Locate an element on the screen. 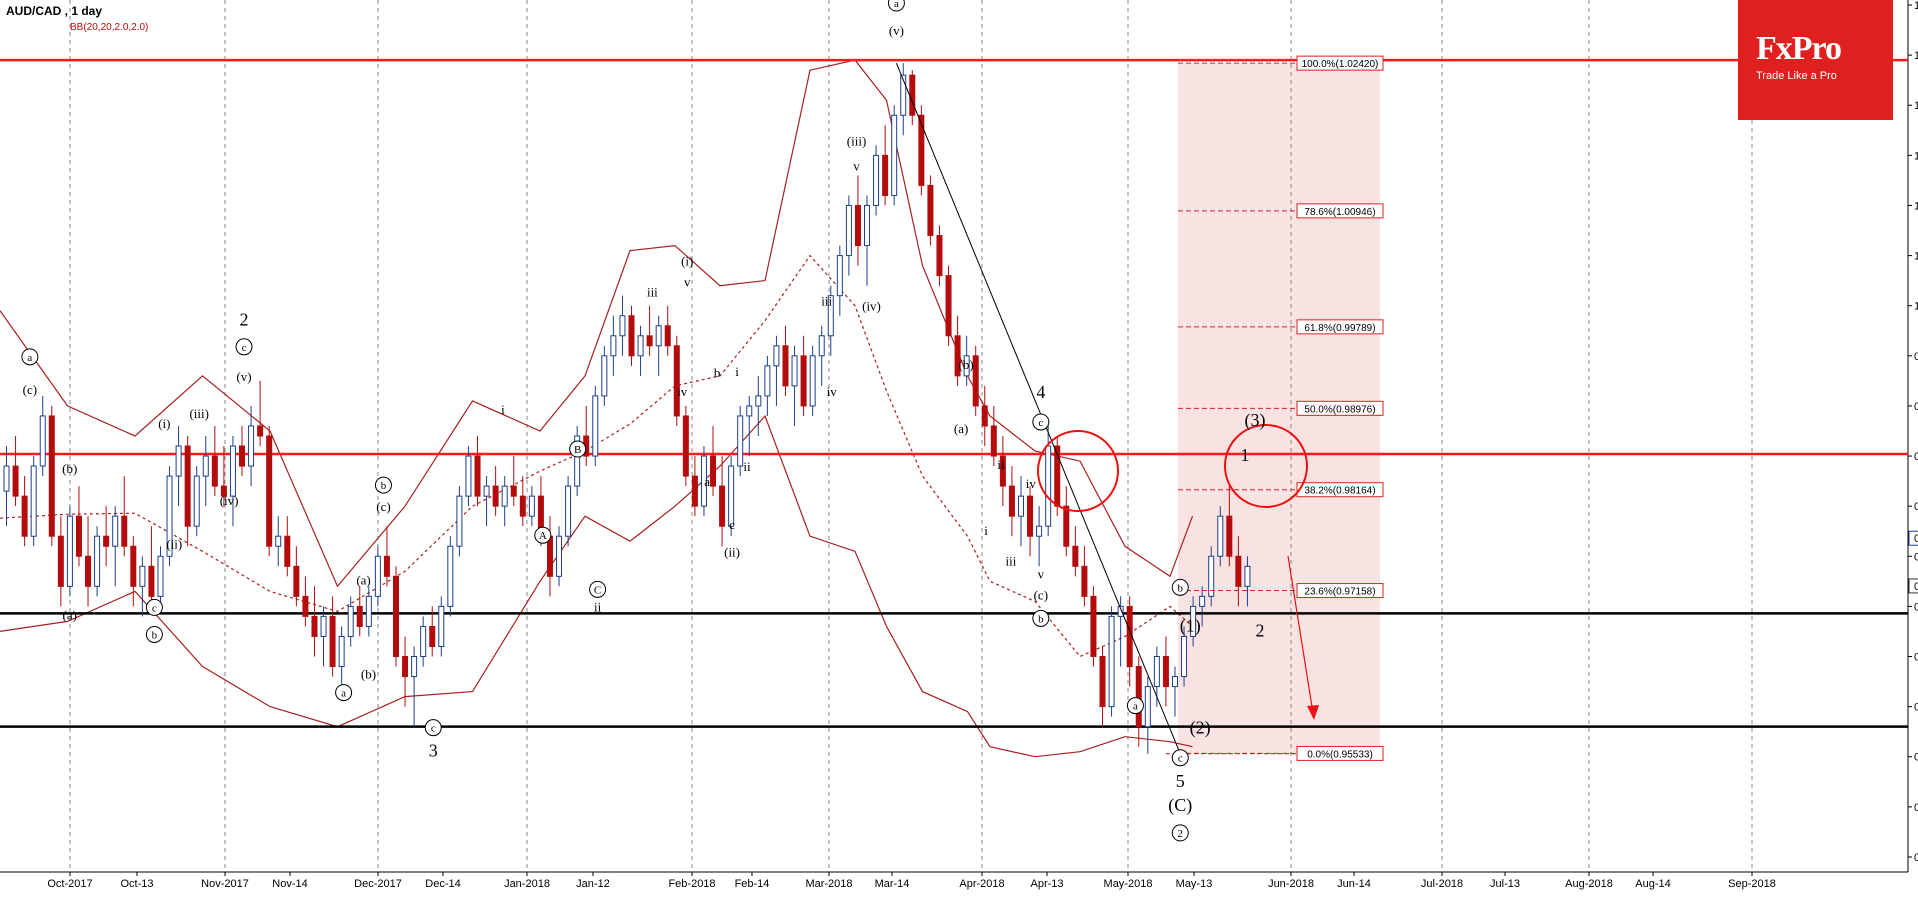  projection-arrow is located at coordinates (1300, 634).